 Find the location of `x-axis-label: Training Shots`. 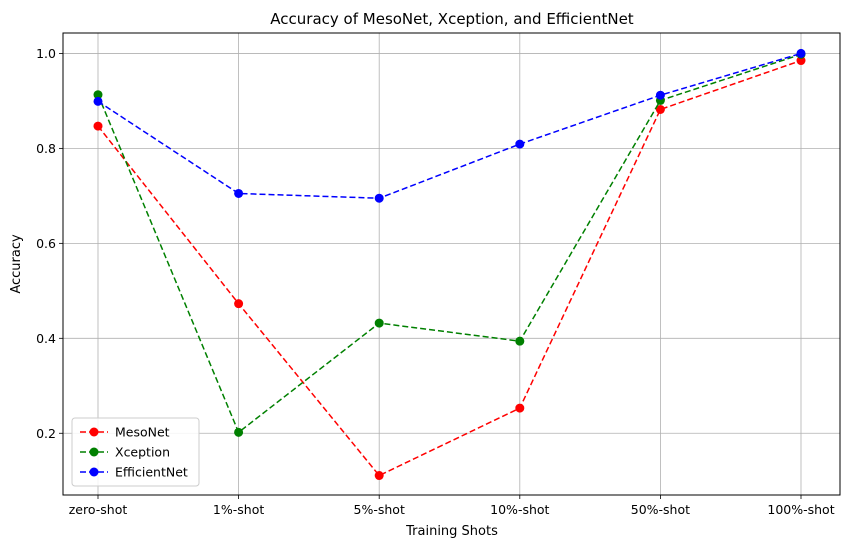

x-axis-label: Training Shots is located at coordinates (451, 531).